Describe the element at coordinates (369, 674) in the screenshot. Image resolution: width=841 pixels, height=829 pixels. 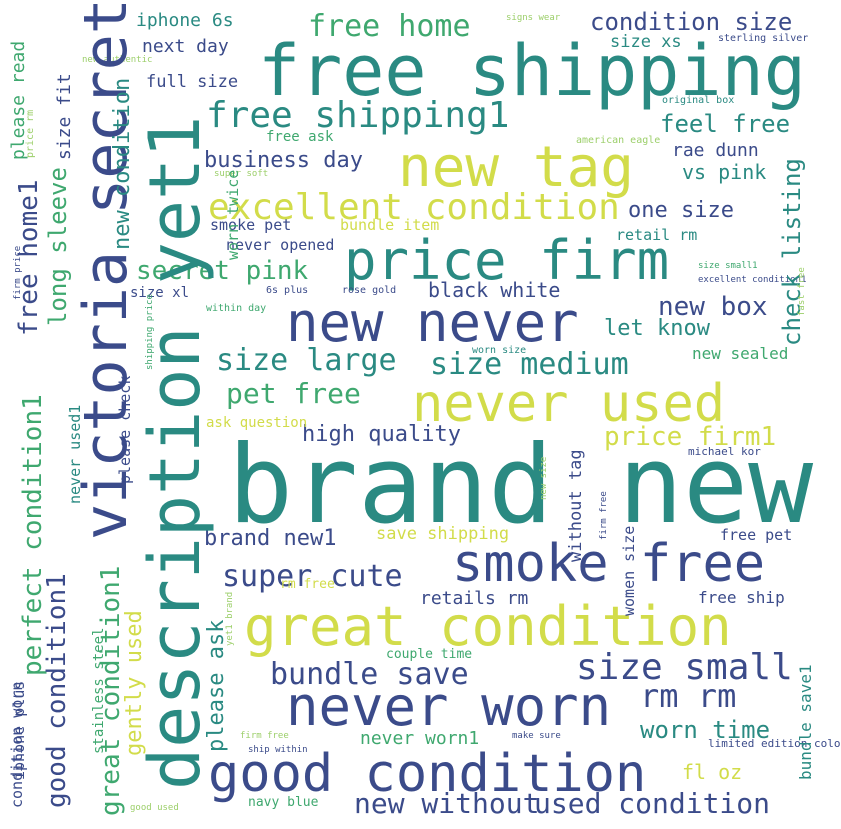
I see `word: bundle save` at that location.